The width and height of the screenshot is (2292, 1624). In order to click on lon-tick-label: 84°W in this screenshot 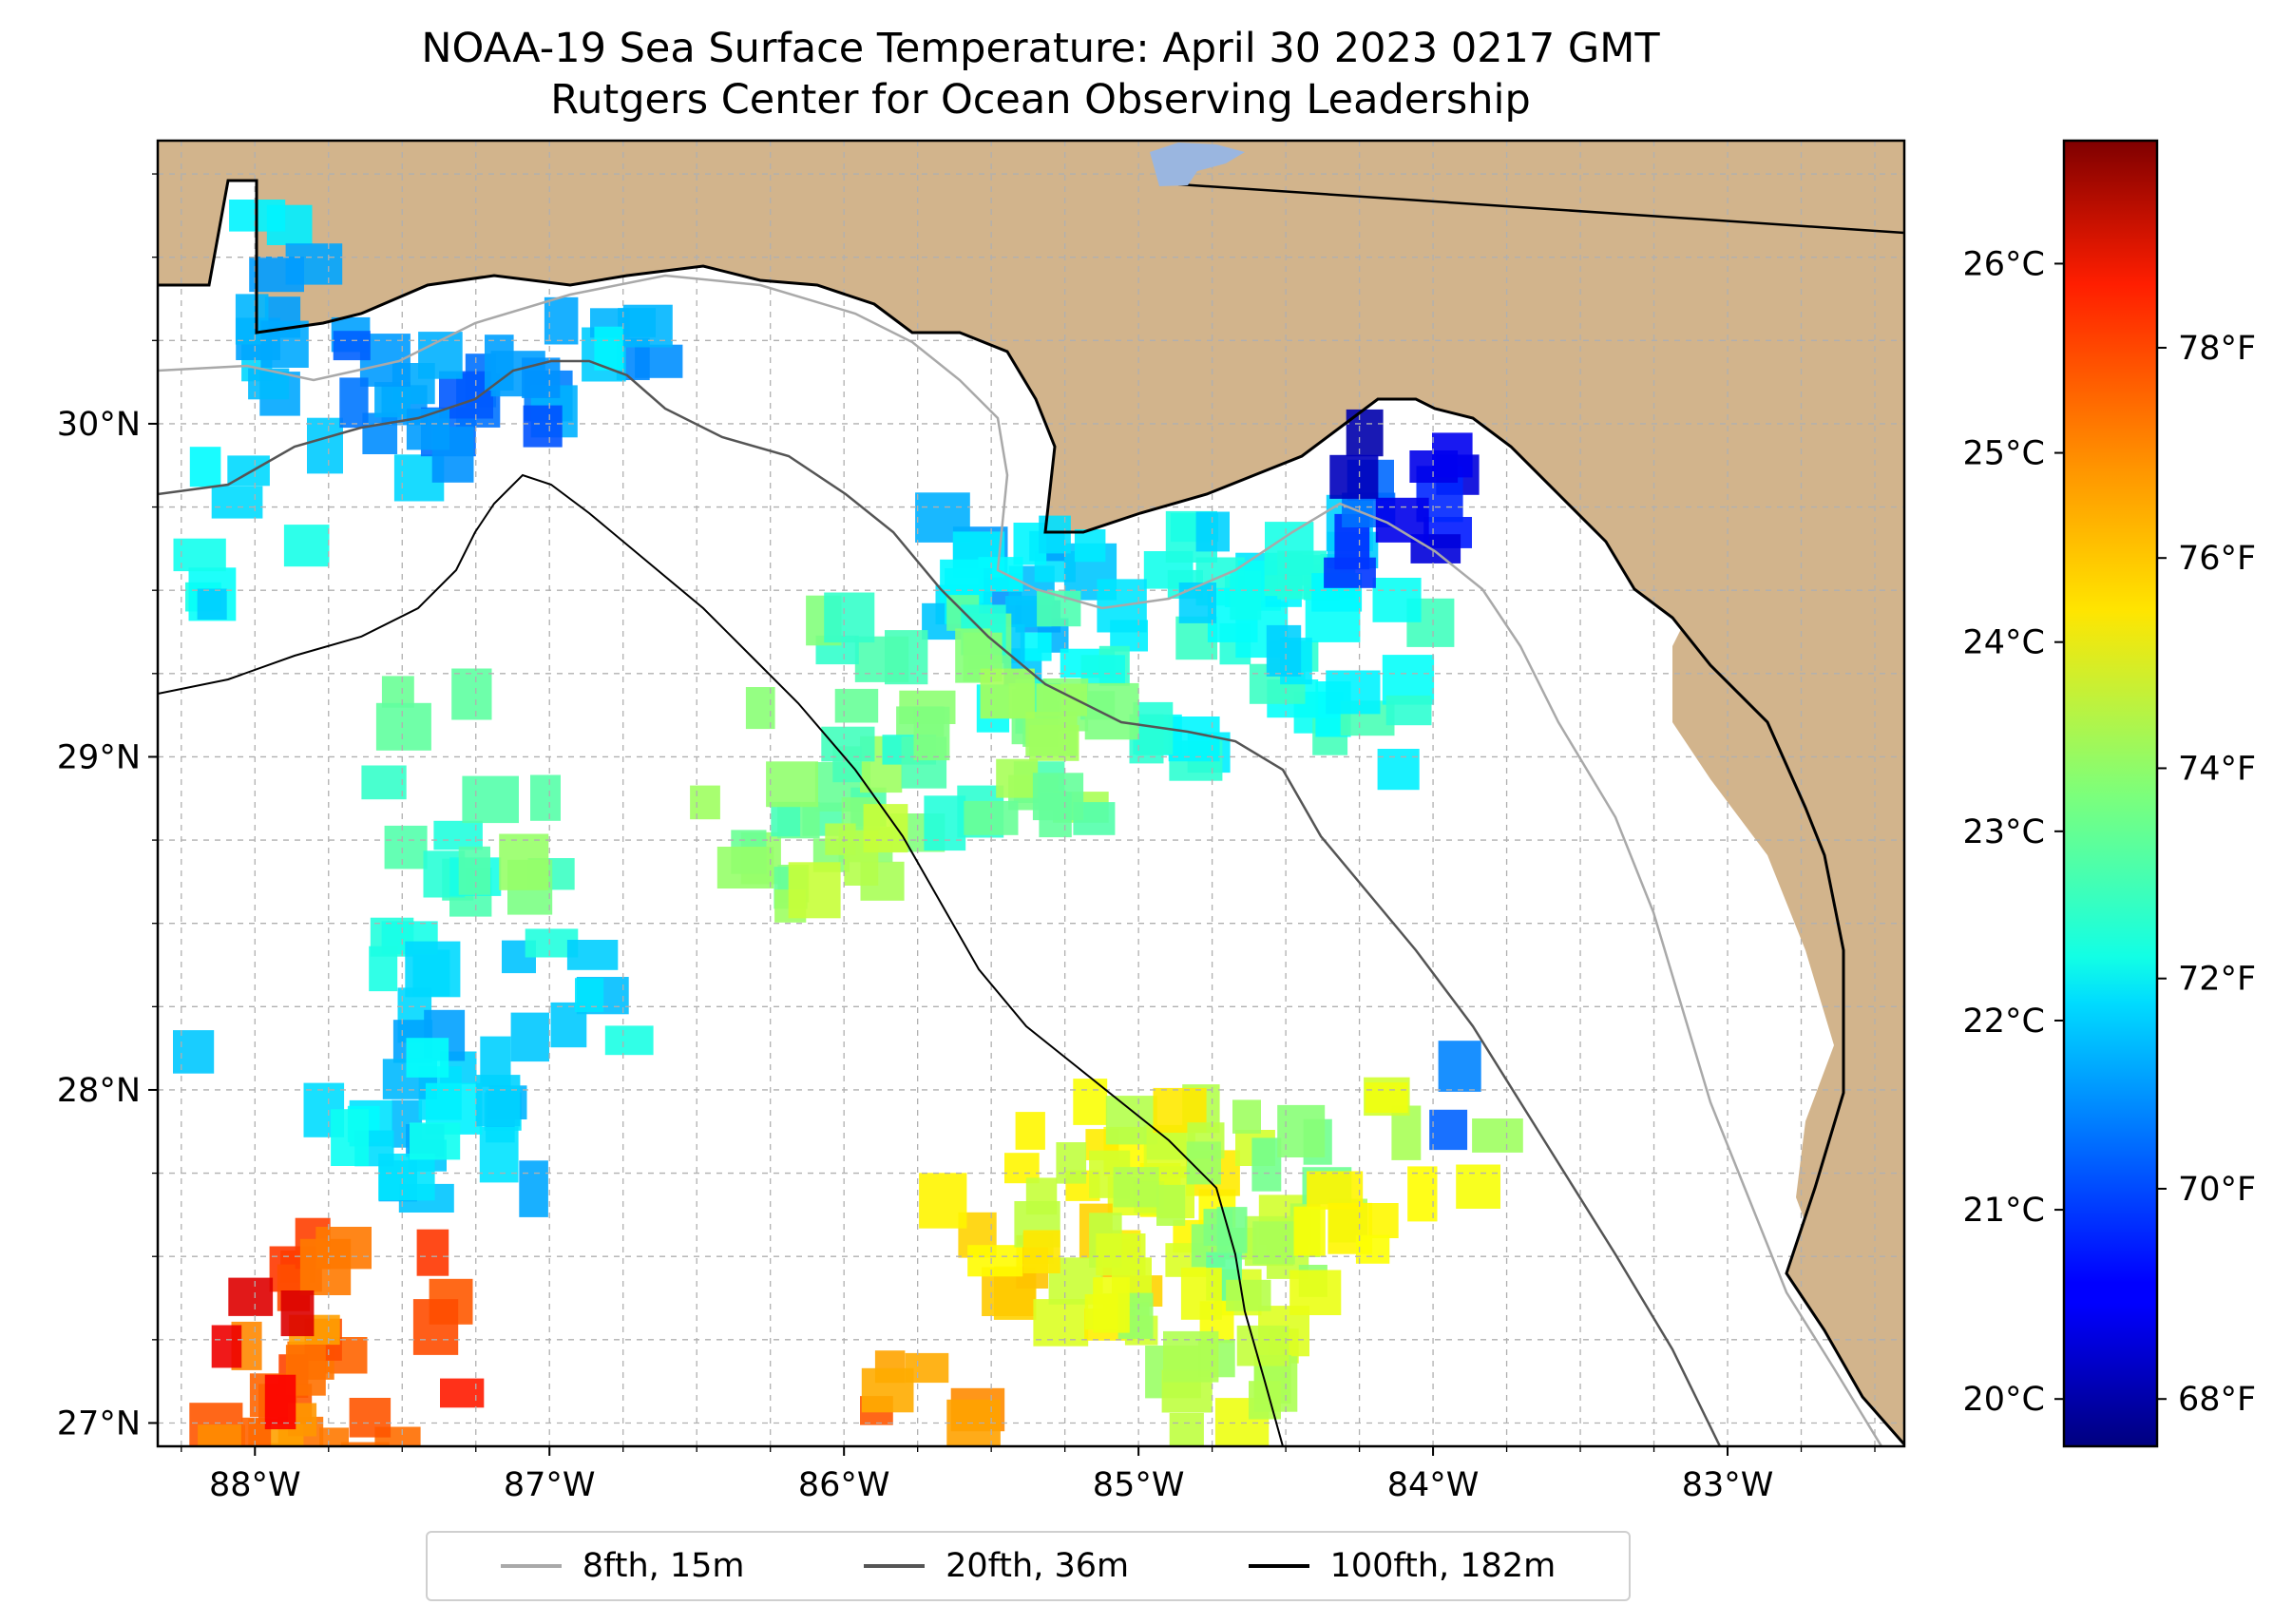, I will do `click(1433, 1485)`.